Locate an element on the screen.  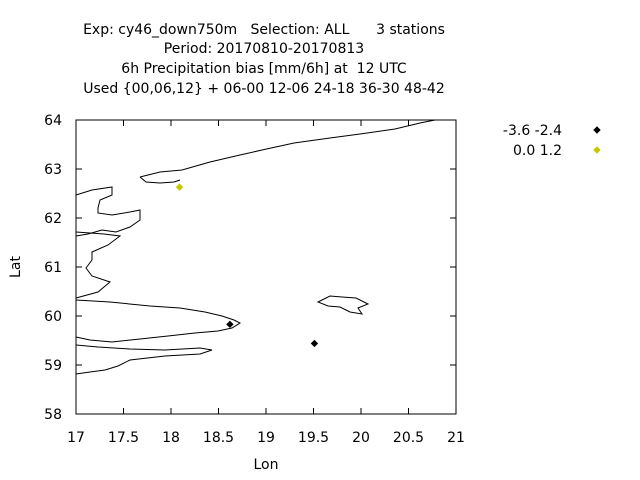
aland-island is located at coordinates (343, 305).